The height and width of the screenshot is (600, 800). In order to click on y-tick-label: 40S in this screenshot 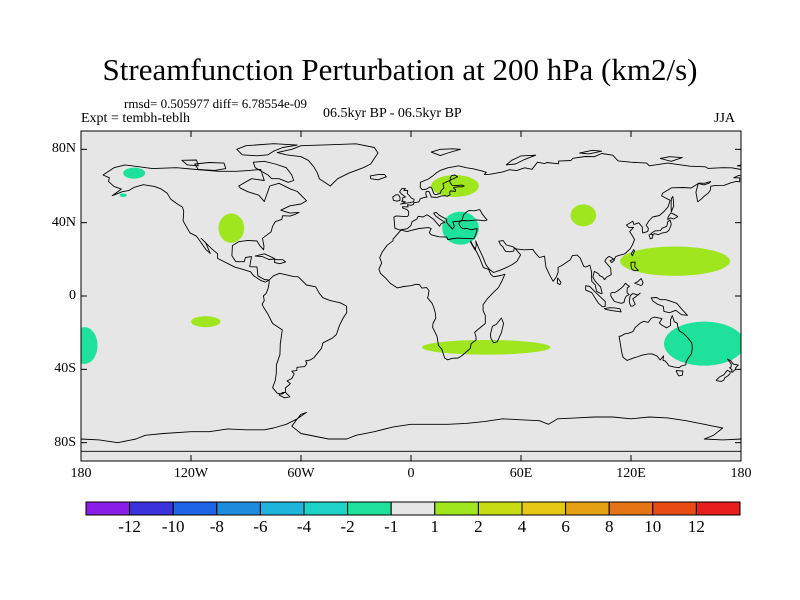, I will do `click(65, 369)`.